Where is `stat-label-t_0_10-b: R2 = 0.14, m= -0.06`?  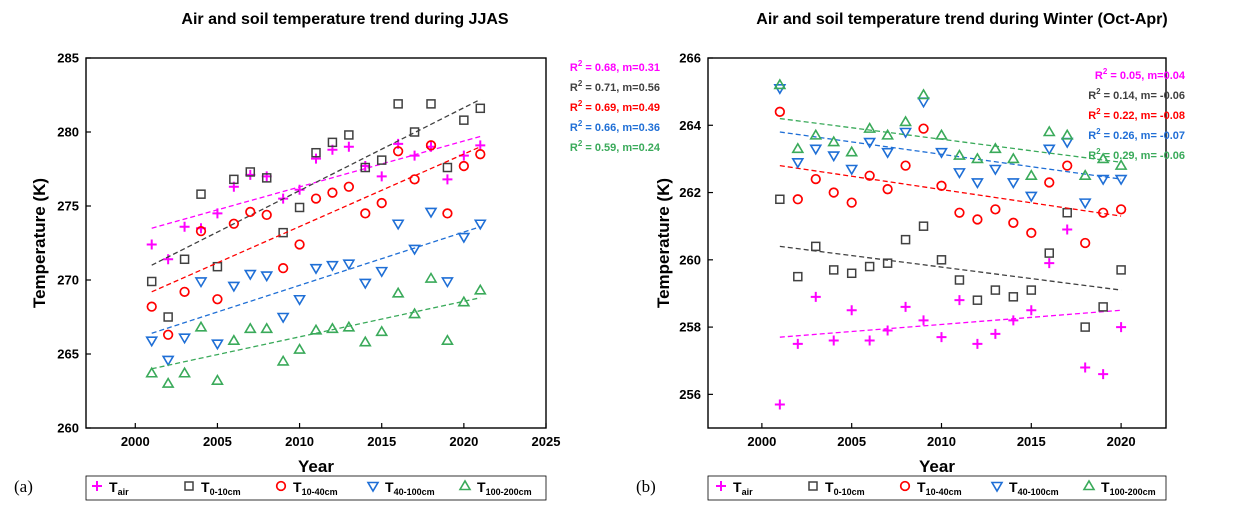 stat-label-t_0_10-b: R2 = 0.14, m= -0.06 is located at coordinates (1136, 94).